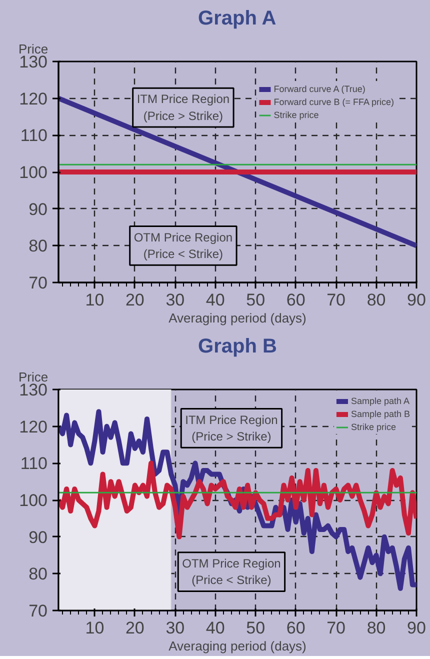  What do you see at coordinates (237, 347) in the screenshot?
I see `chart-title: Graph B` at bounding box center [237, 347].